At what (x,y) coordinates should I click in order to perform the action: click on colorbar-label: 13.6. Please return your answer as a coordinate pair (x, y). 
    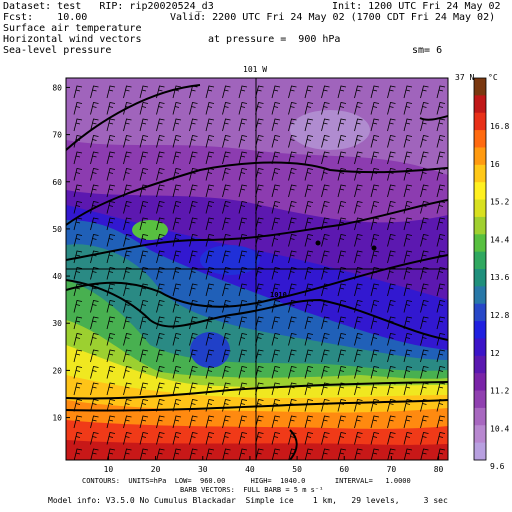
    Looking at the image, I should click on (499, 277).